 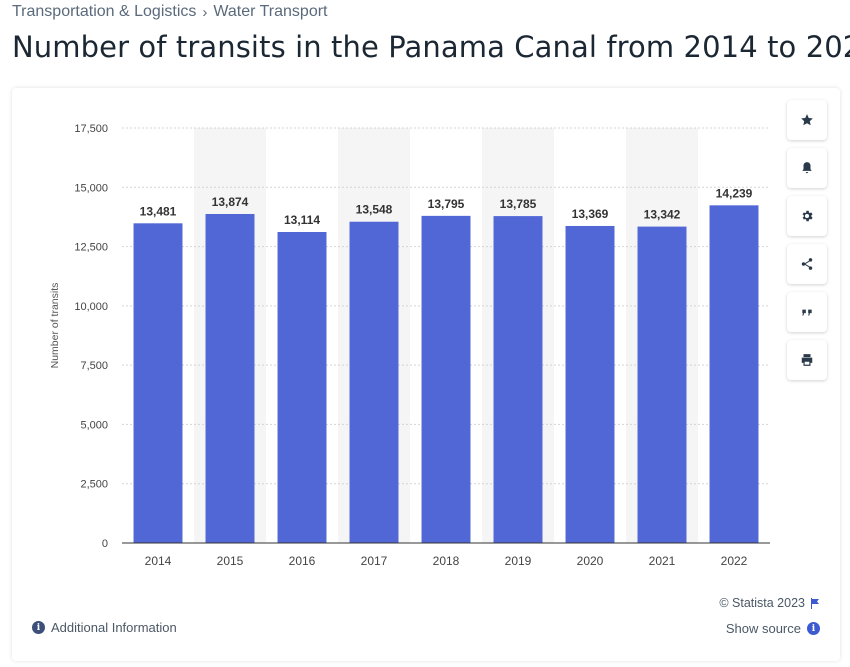 I want to click on x-tick-label: 2015, so click(x=230, y=561).